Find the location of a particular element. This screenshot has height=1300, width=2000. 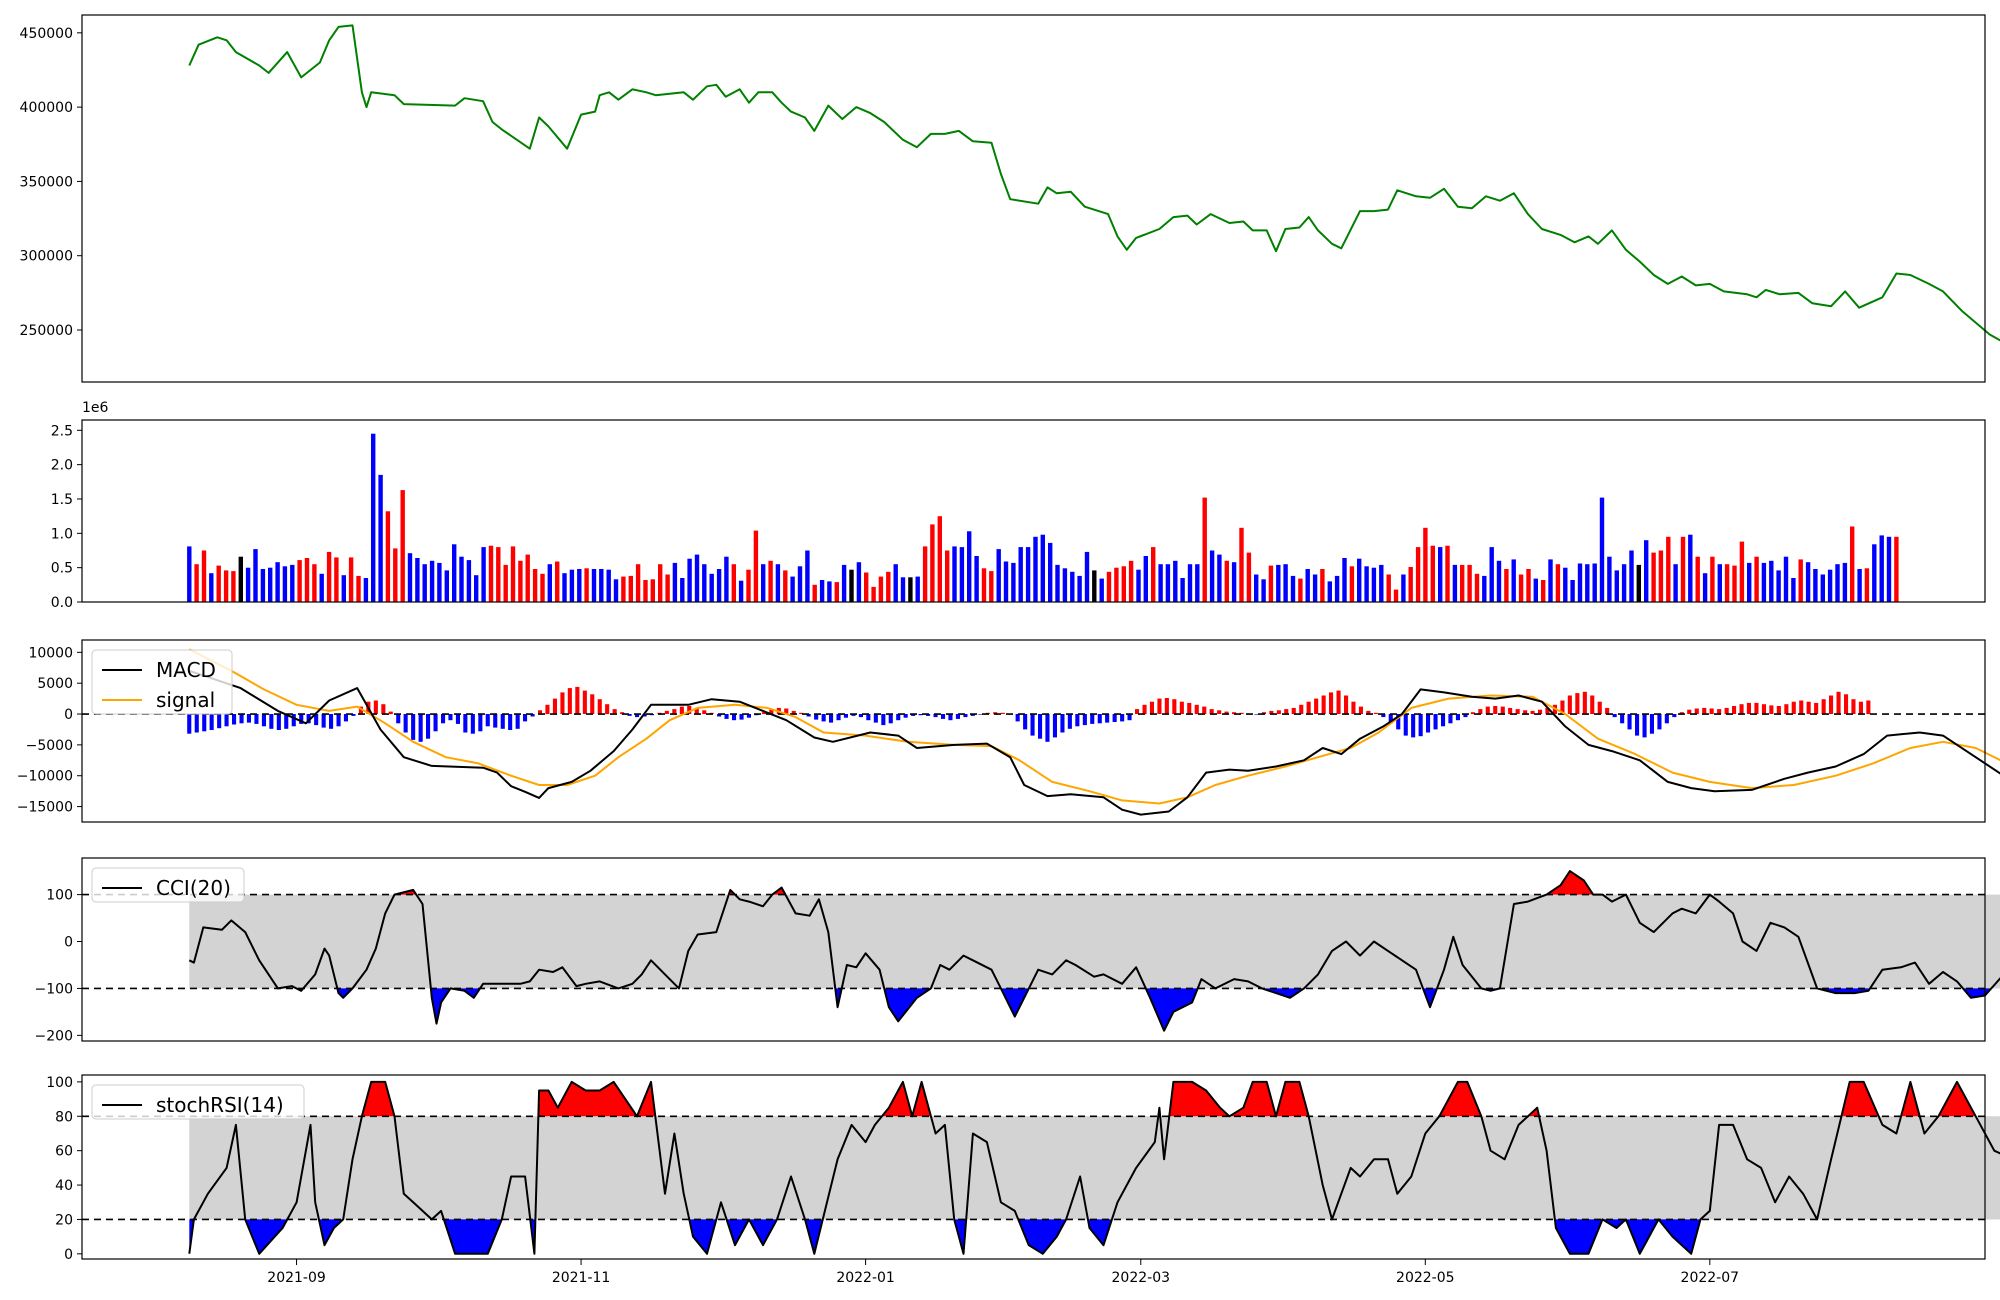

x-axis-tick-label: 2021-11 is located at coordinates (581, 1278).